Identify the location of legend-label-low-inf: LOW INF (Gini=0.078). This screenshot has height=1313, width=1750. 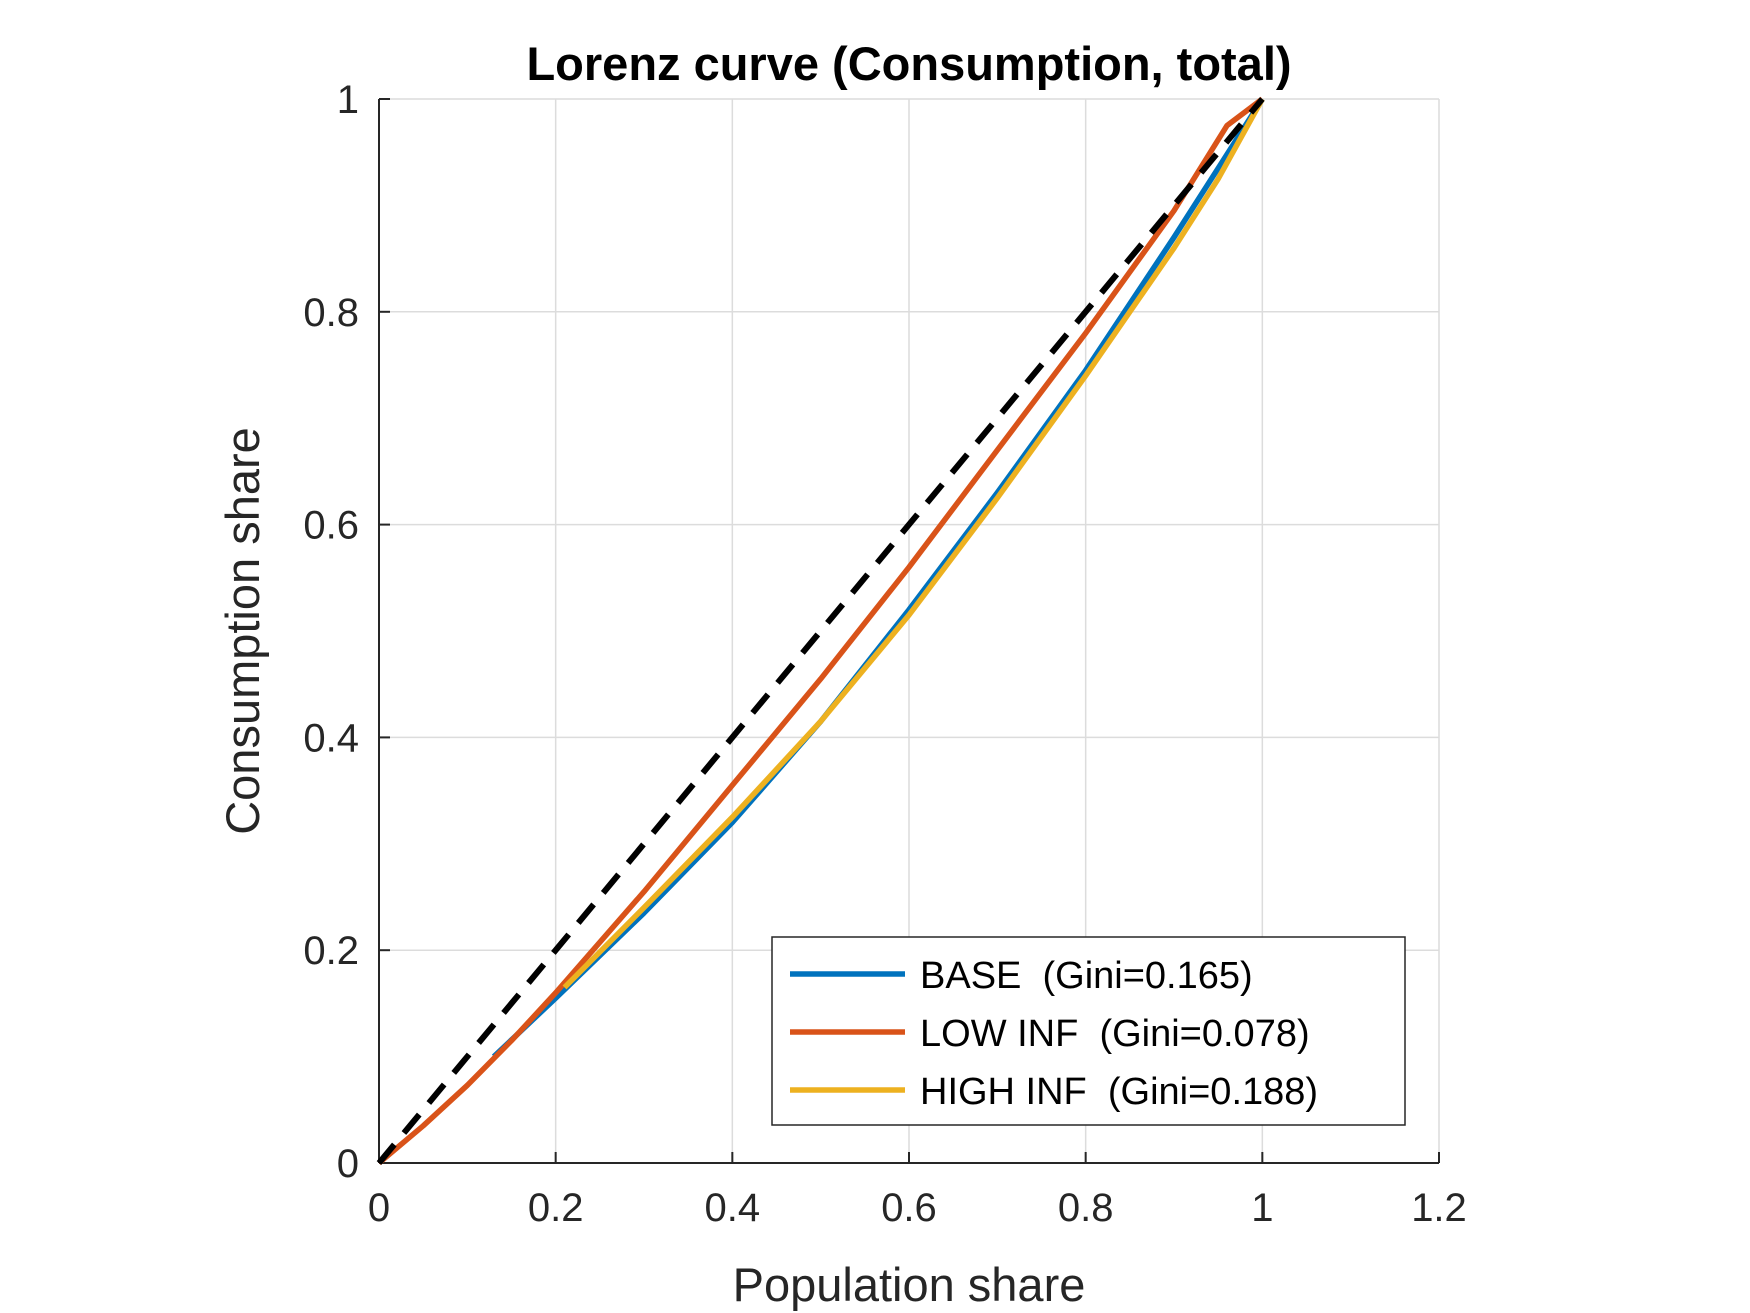
(1115, 1034).